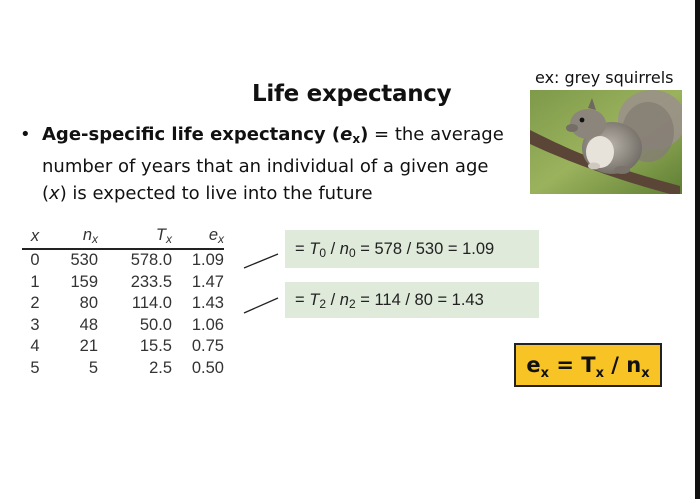 The height and width of the screenshot is (499, 700). What do you see at coordinates (127, 367) in the screenshot?
I see `table-row: 5 5 2.5 0.50` at bounding box center [127, 367].